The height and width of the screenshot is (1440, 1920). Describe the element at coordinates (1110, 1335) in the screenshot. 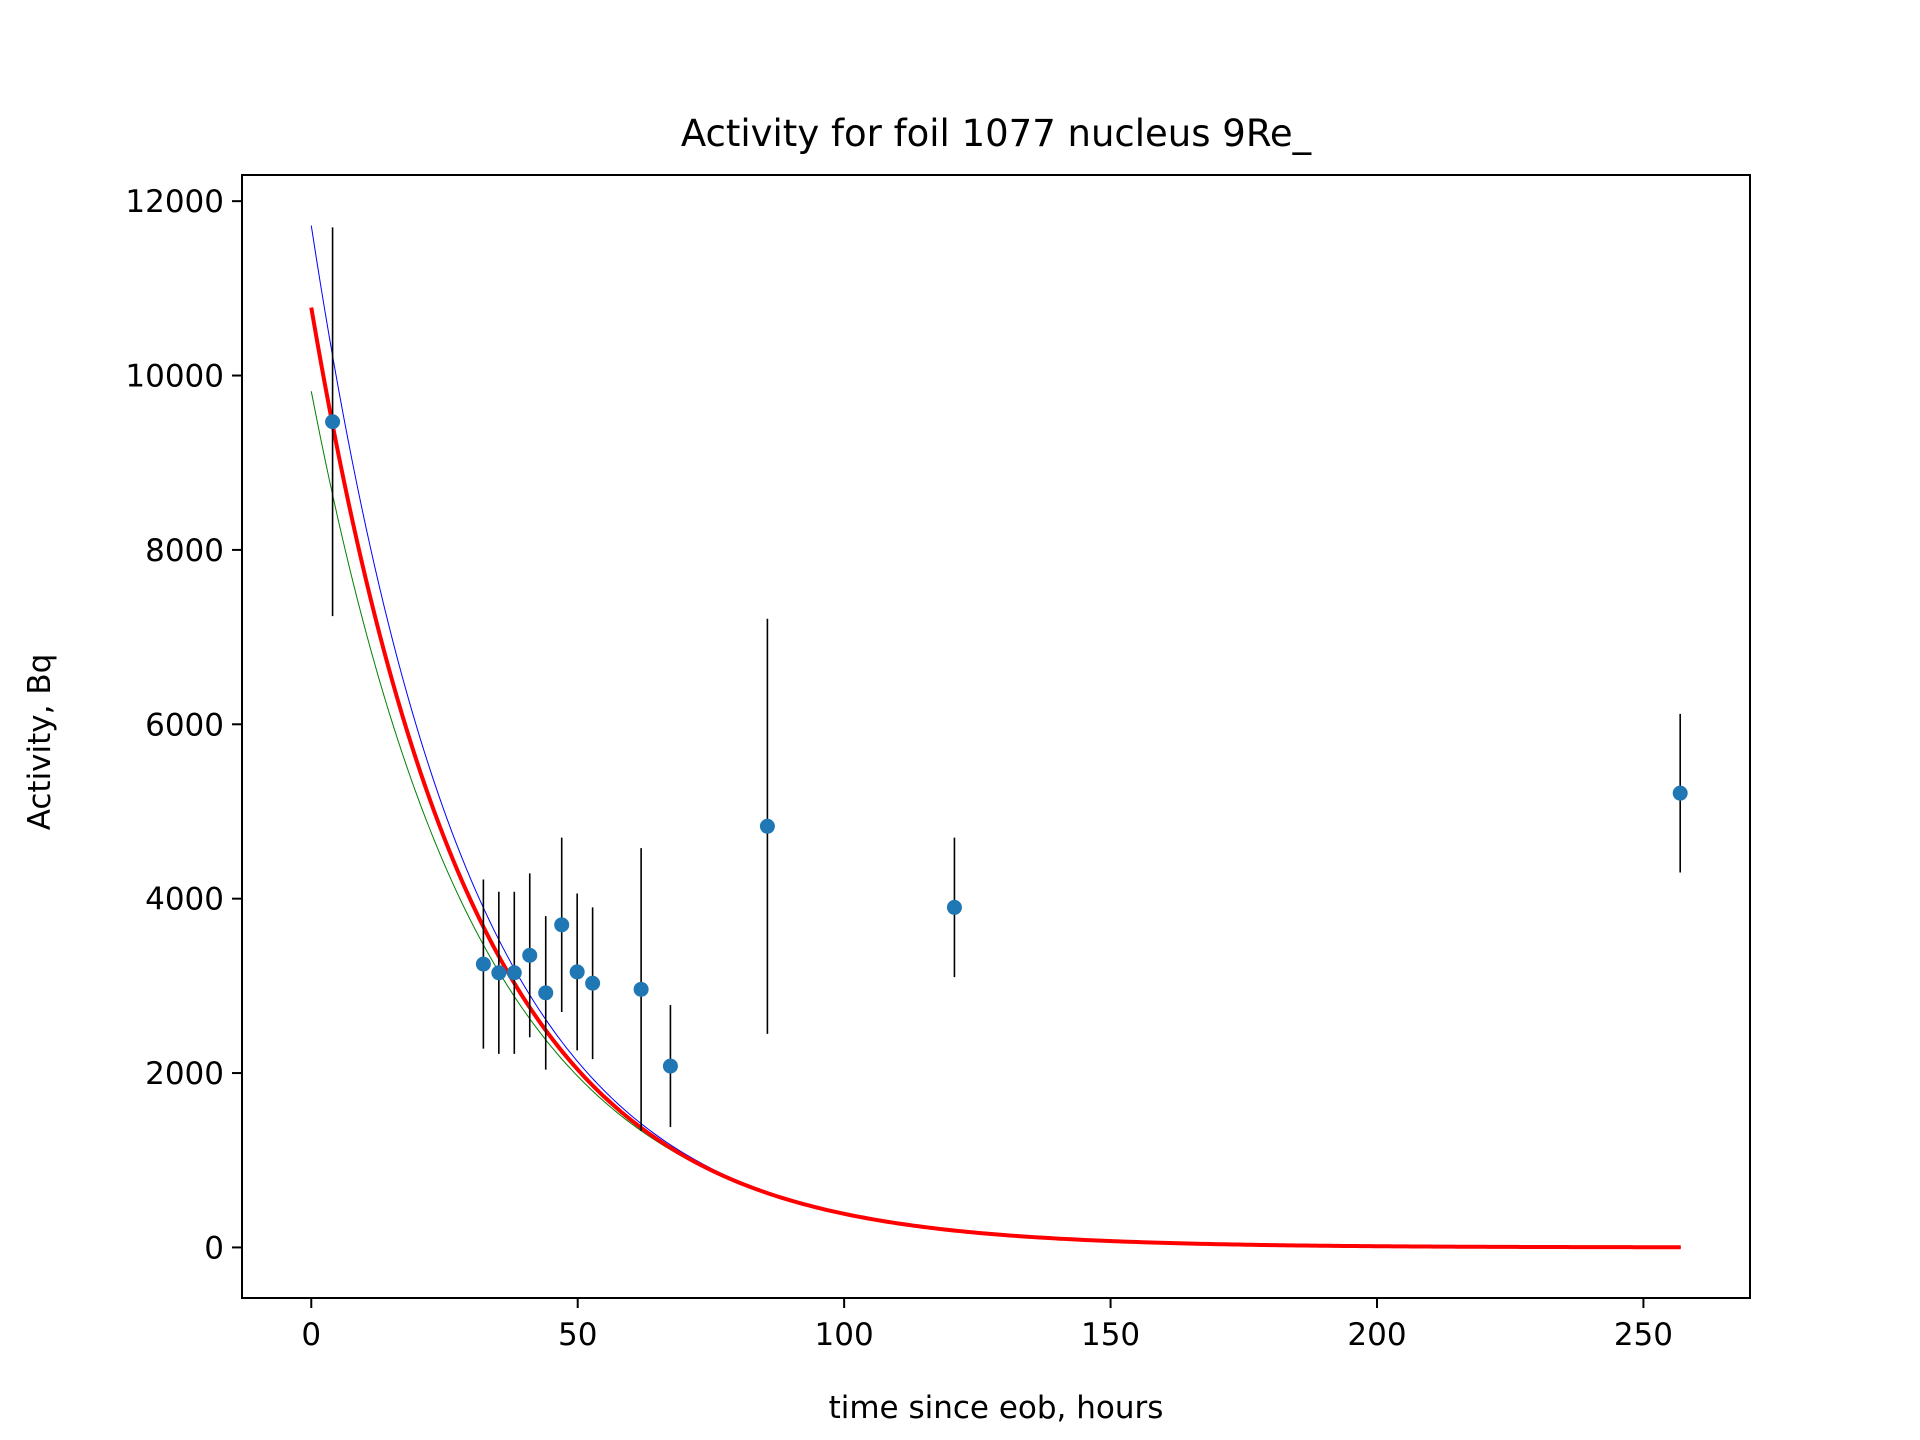

I see `x-tick-label: 150` at that location.